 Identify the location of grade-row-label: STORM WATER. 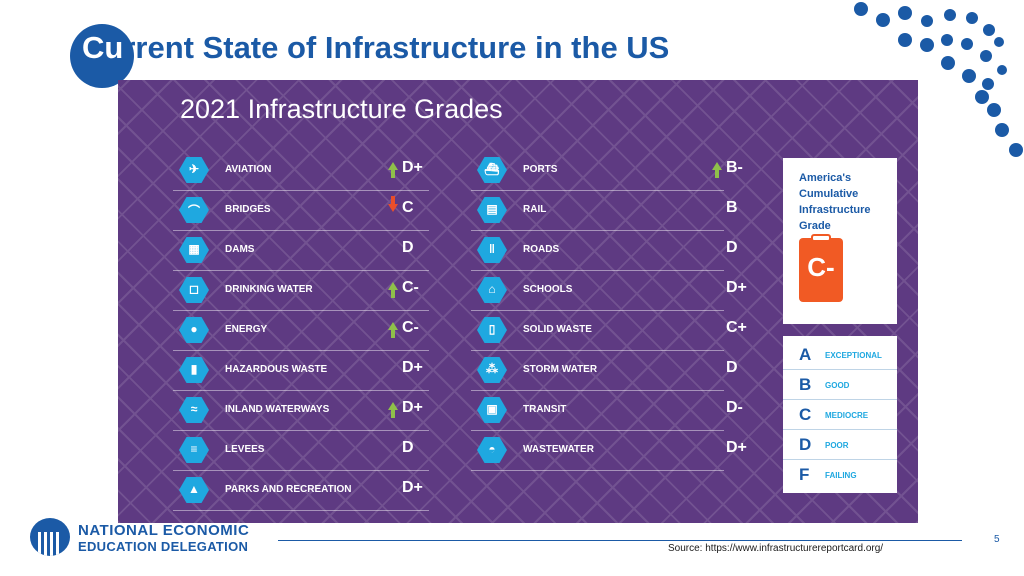
(560, 369).